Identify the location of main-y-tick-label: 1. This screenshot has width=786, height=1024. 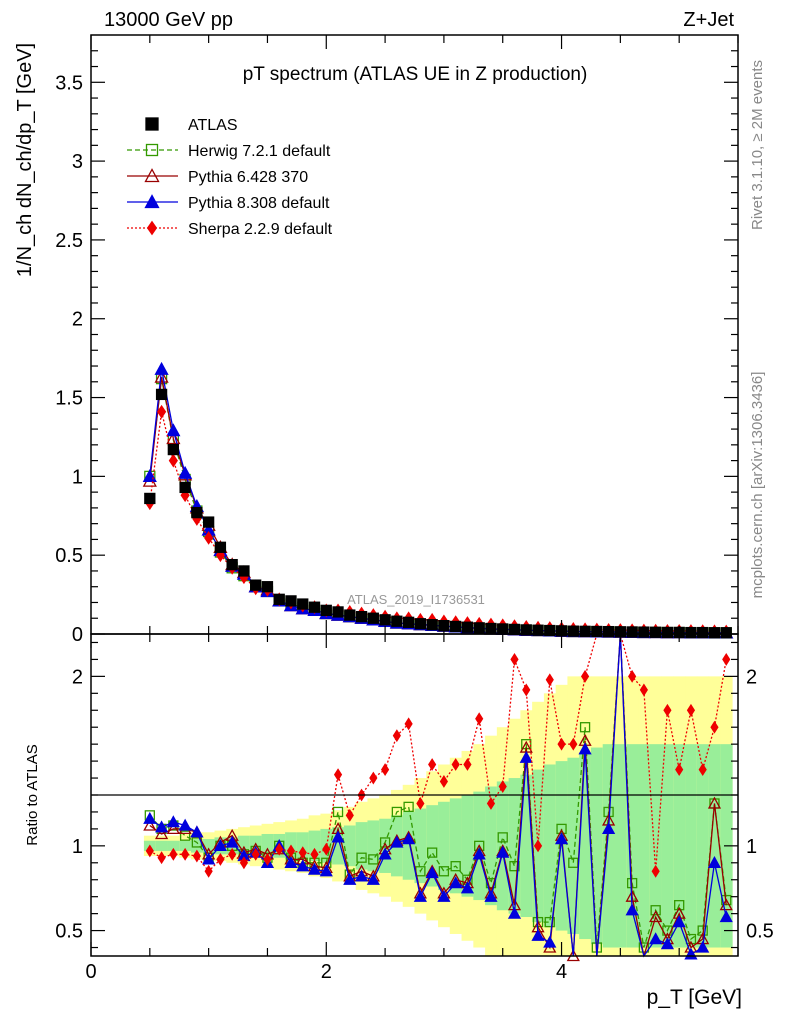
(77, 477).